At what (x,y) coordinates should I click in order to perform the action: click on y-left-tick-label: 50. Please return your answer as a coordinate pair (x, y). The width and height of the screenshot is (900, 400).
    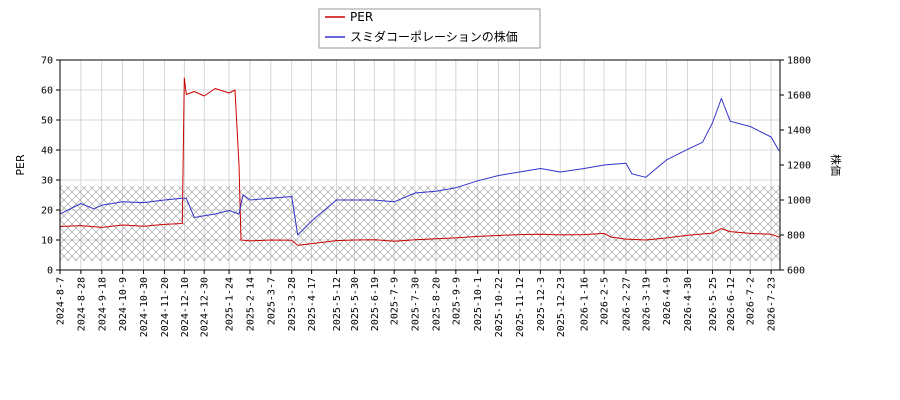
    Looking at the image, I should click on (47, 121).